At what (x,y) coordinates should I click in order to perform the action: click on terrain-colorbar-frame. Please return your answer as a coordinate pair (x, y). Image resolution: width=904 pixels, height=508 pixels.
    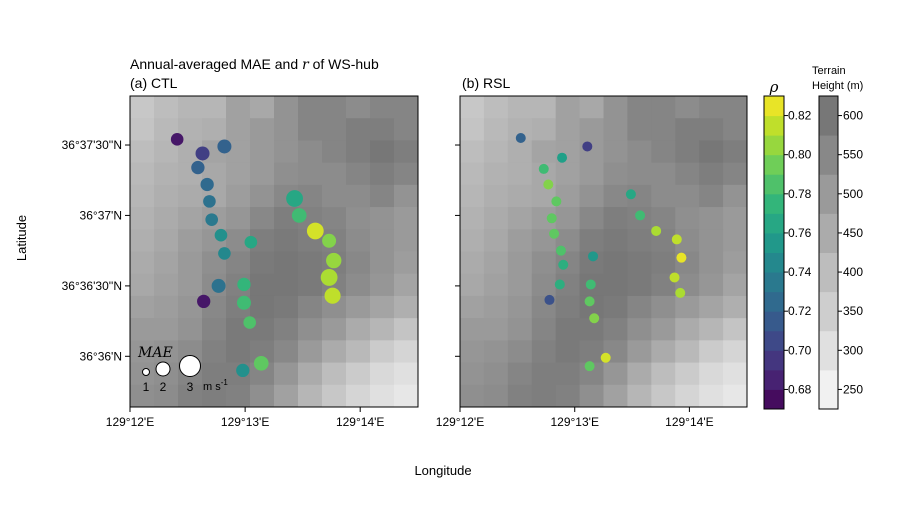
    Looking at the image, I should click on (828, 252).